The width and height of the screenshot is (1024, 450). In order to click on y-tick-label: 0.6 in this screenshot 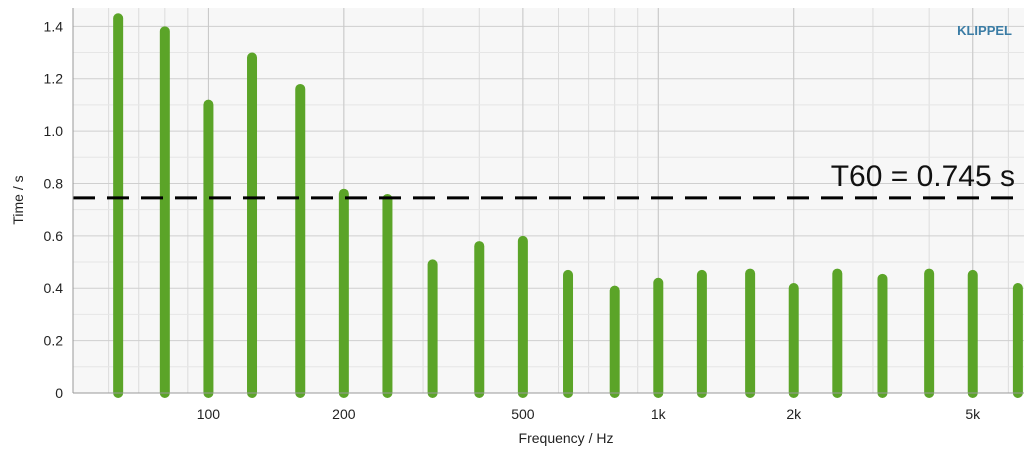, I will do `click(54, 236)`.